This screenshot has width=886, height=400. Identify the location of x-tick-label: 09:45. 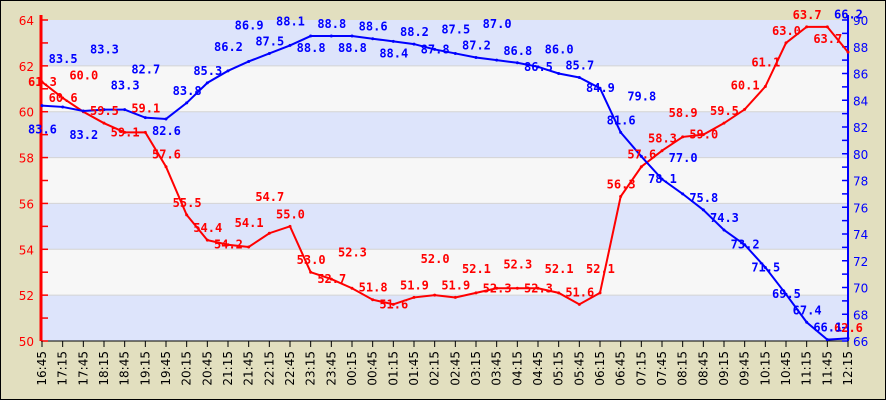
(745, 368).